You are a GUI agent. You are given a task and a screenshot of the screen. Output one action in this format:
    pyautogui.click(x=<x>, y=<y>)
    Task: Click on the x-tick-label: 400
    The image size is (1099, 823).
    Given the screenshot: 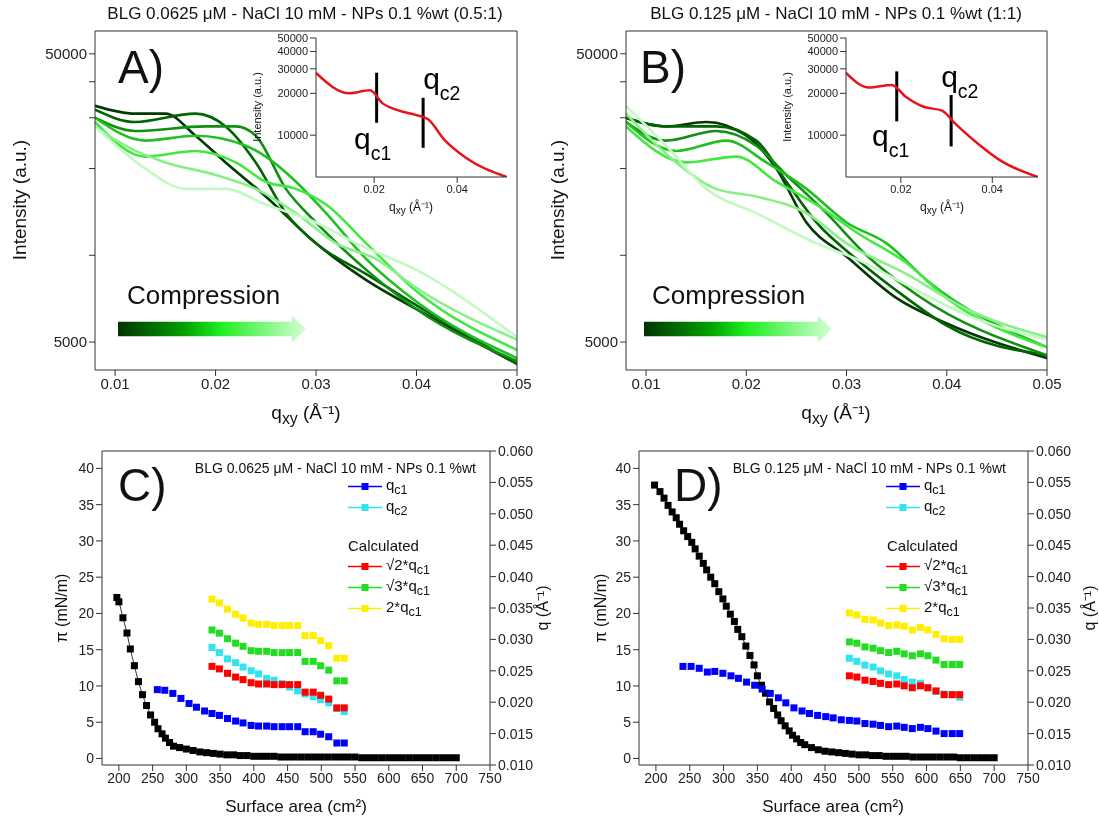 What is the action you would take?
    pyautogui.click(x=254, y=777)
    